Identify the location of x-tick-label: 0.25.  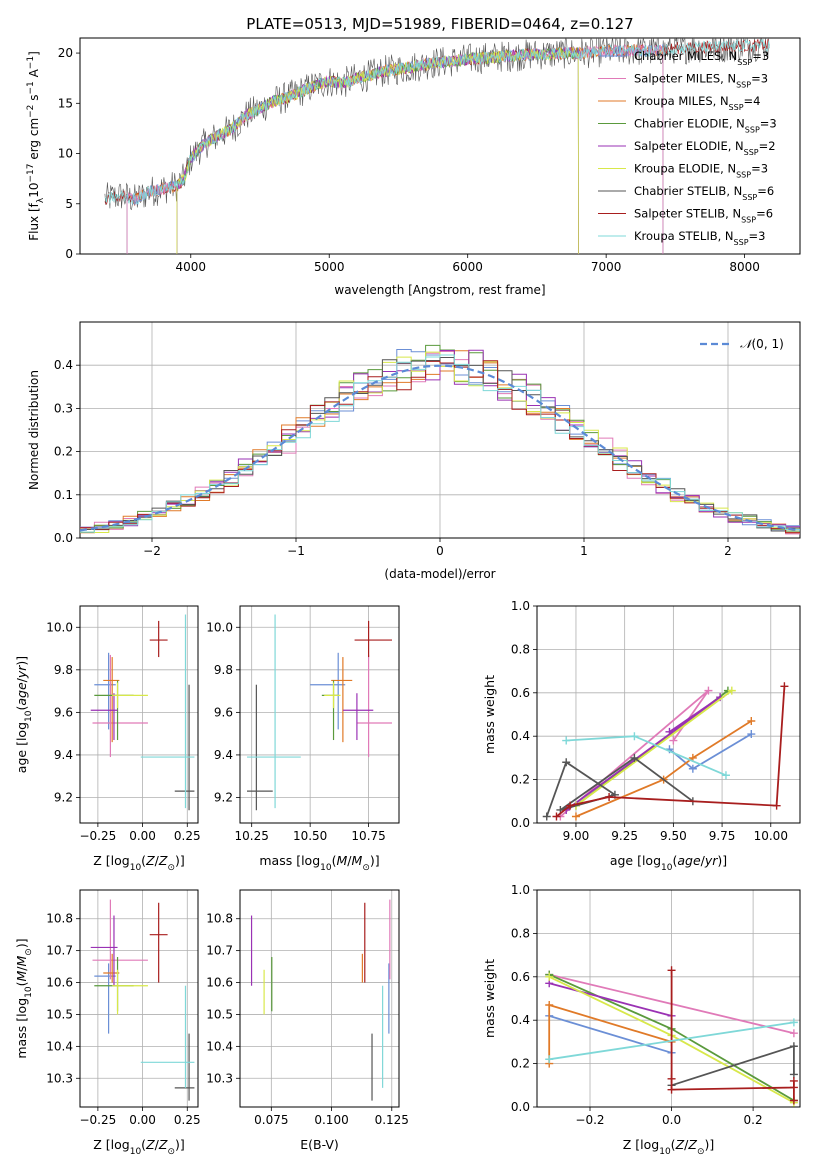
(187, 1120).